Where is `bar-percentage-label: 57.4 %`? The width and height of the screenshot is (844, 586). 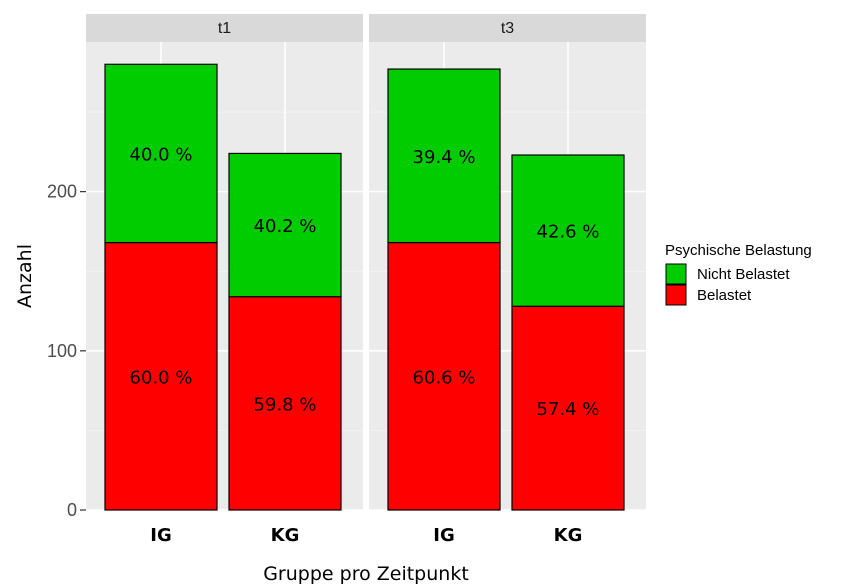
bar-percentage-label: 57.4 % is located at coordinates (568, 409).